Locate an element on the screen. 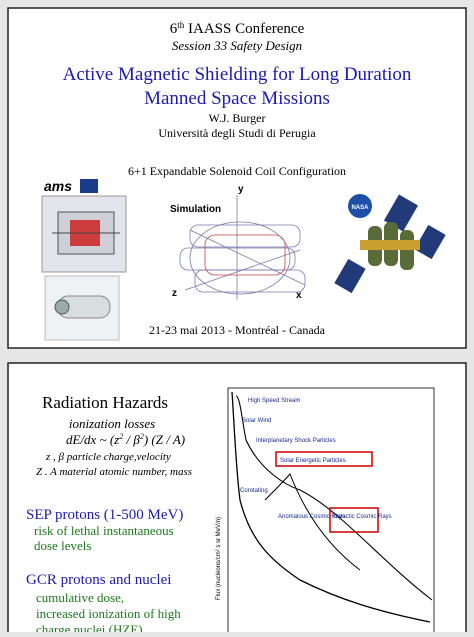 This screenshot has height=637, width=474. conference: 6th IAASS Conference is located at coordinates (237, 28).